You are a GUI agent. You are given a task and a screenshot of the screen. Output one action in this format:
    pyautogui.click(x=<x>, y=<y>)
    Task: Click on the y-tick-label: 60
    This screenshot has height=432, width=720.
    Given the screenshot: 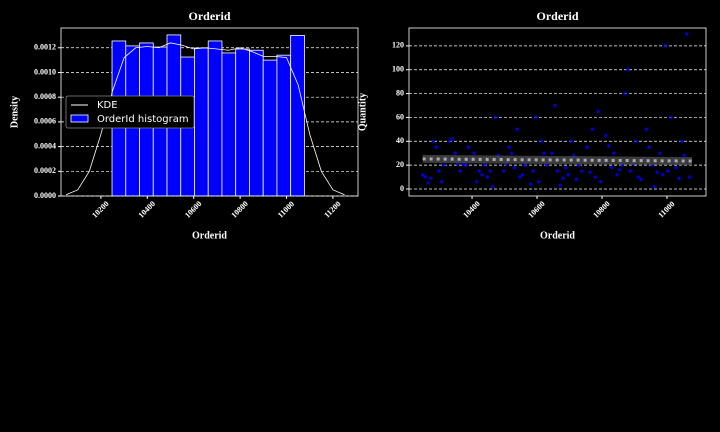 What is the action you would take?
    pyautogui.click(x=400, y=116)
    